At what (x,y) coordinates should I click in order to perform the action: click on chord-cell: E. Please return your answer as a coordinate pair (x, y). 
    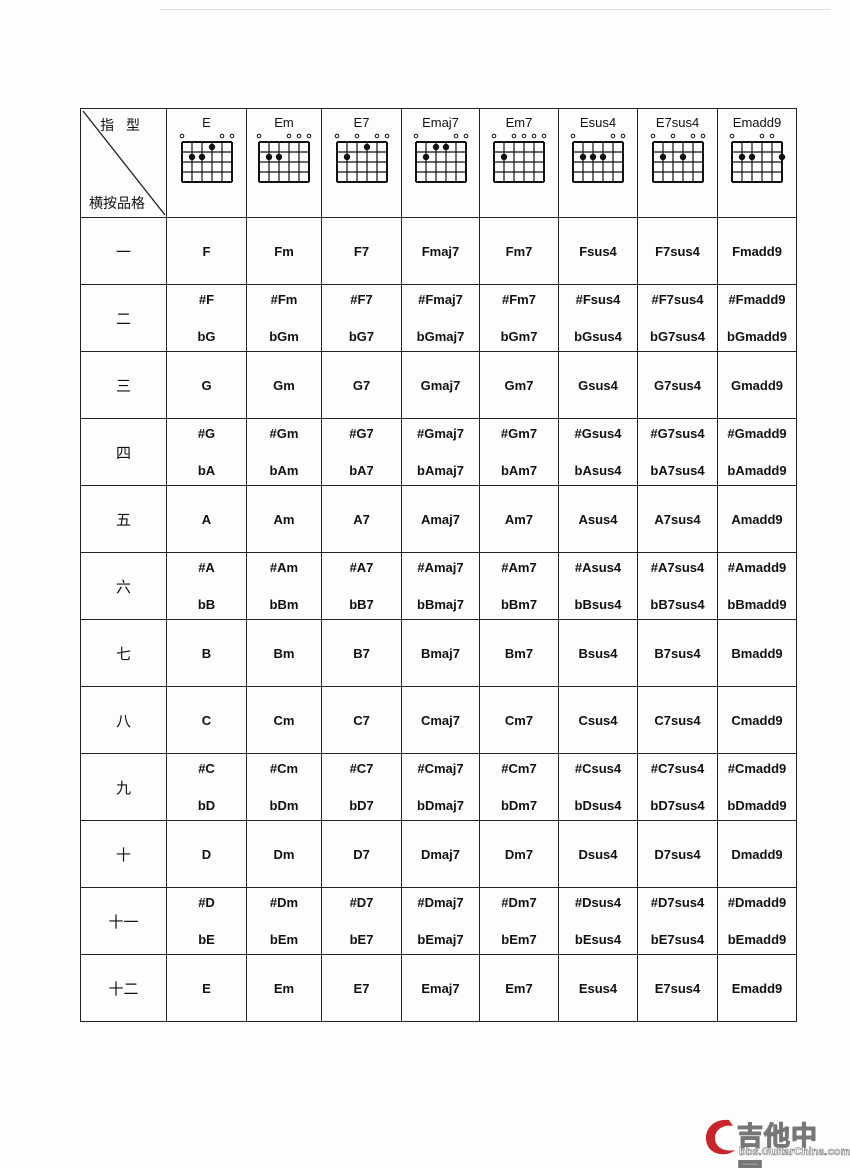
    Looking at the image, I should click on (206, 988).